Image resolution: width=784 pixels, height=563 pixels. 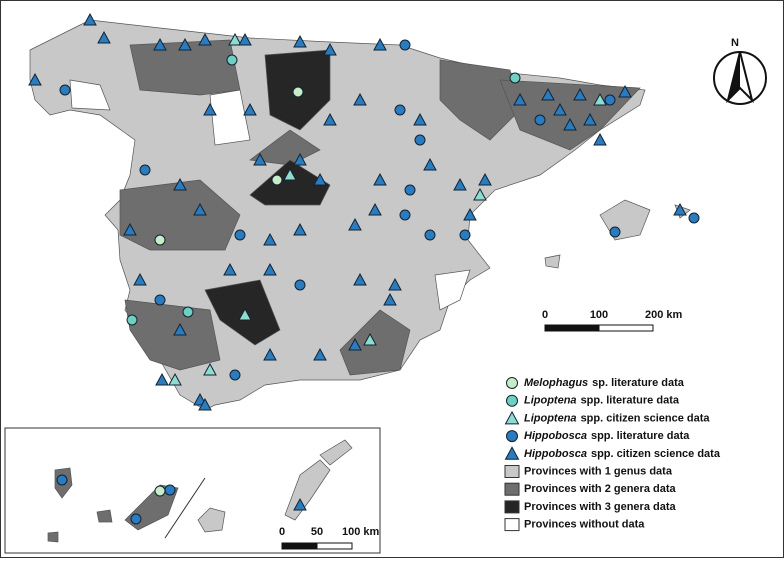 I want to click on legend-text: Provinces without data, so click(x=584, y=525).